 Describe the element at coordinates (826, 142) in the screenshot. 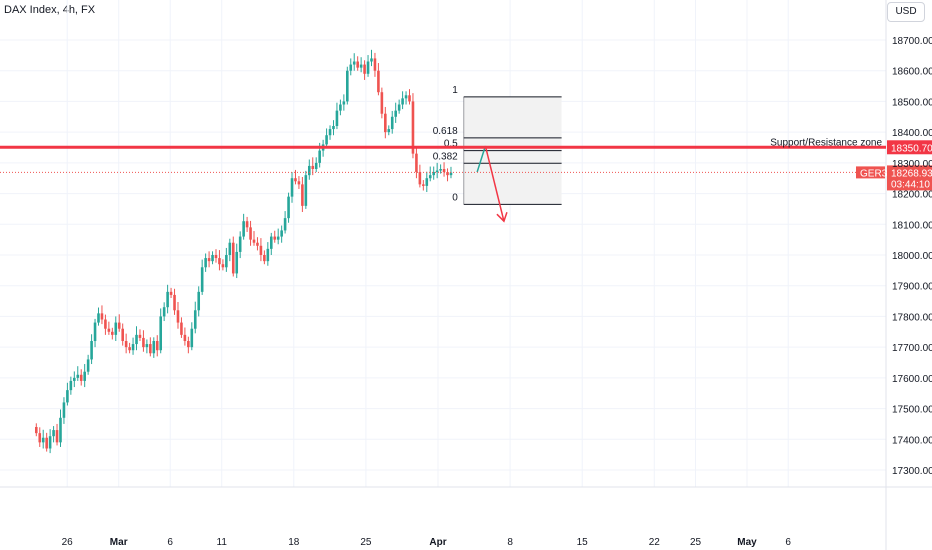

I see `support-resistance-label: Support/Resistance zone` at that location.